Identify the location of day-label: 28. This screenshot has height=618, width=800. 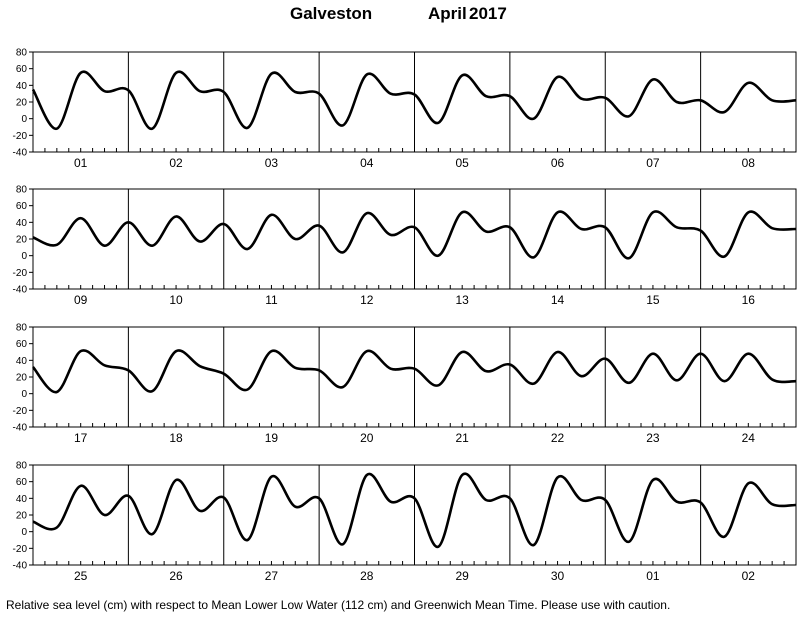
(367, 576).